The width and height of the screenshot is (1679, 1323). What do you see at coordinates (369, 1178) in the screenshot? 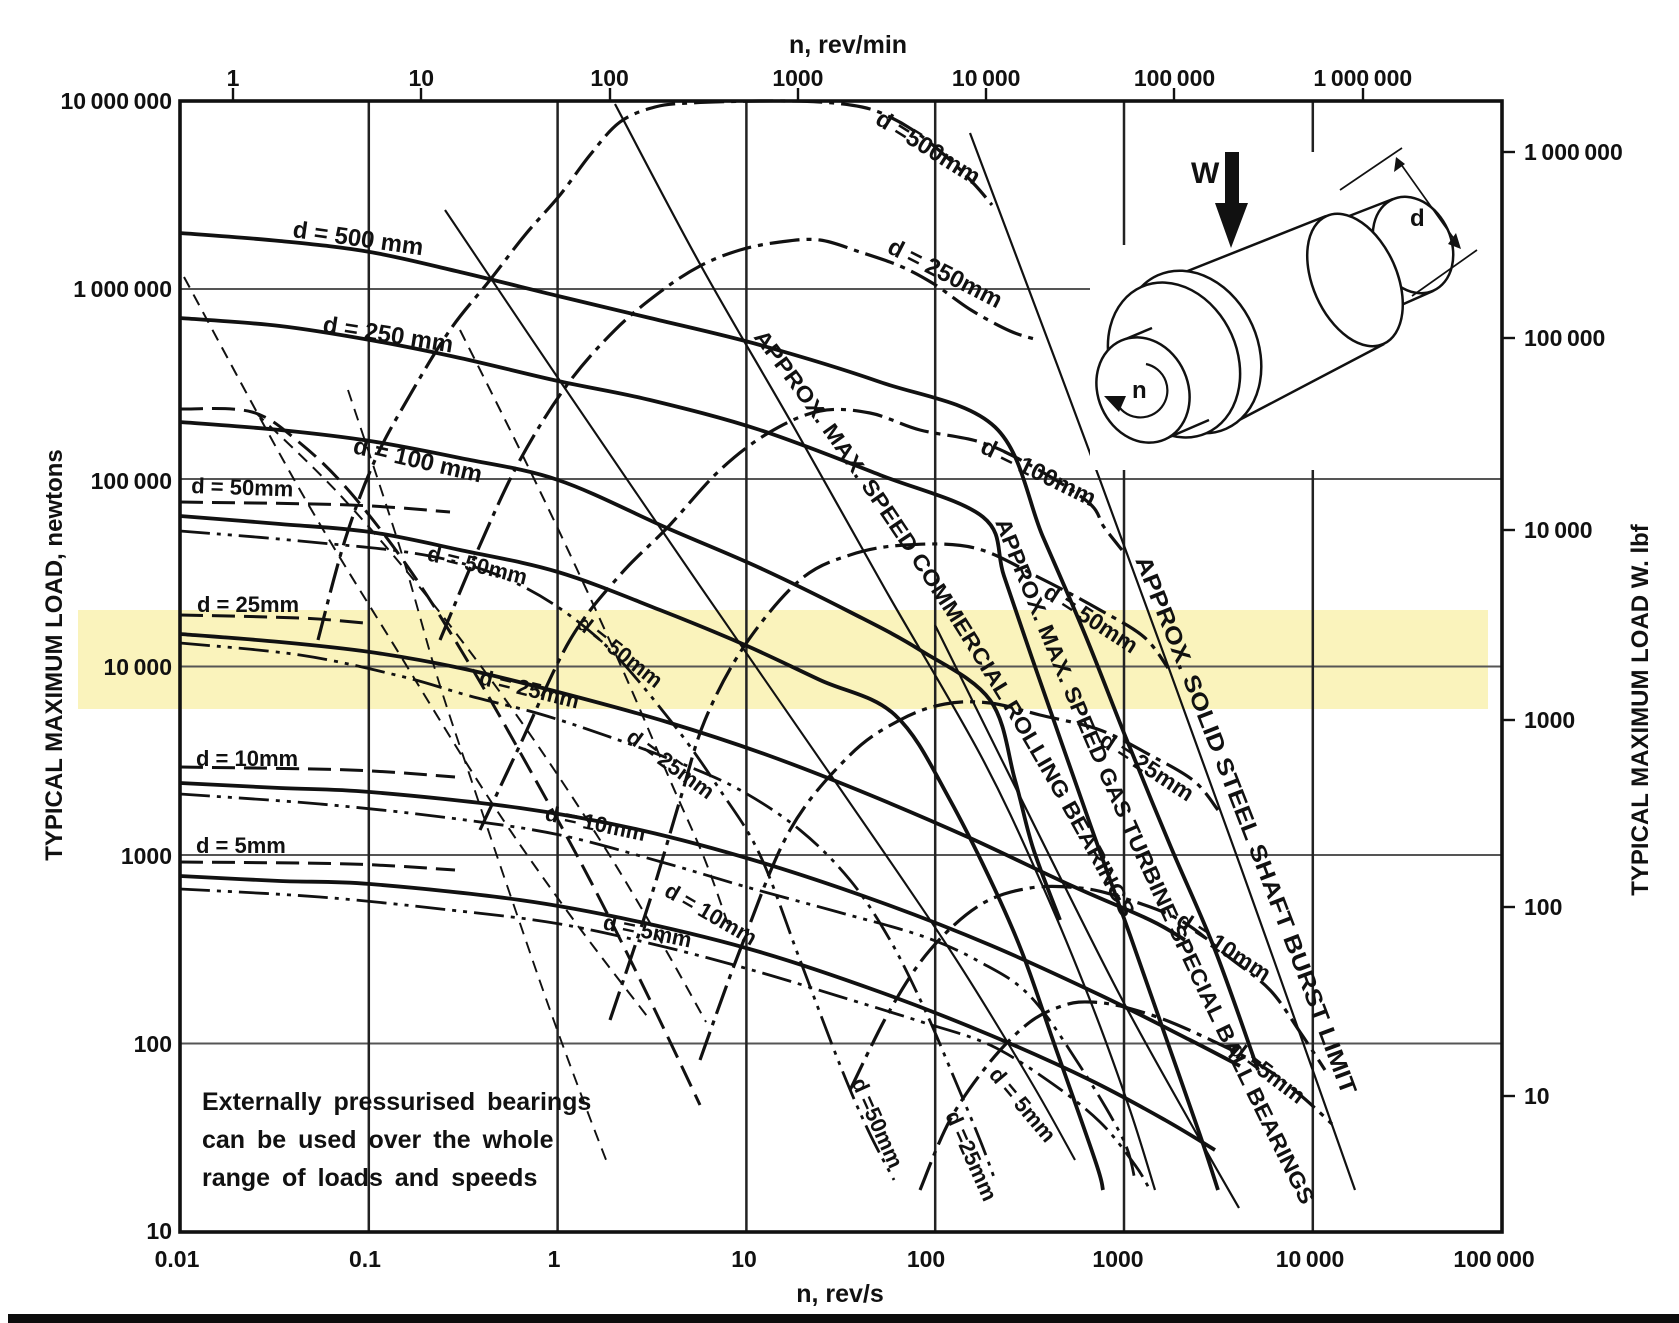
I see `svg-text: range of loads and speeds` at bounding box center [369, 1178].